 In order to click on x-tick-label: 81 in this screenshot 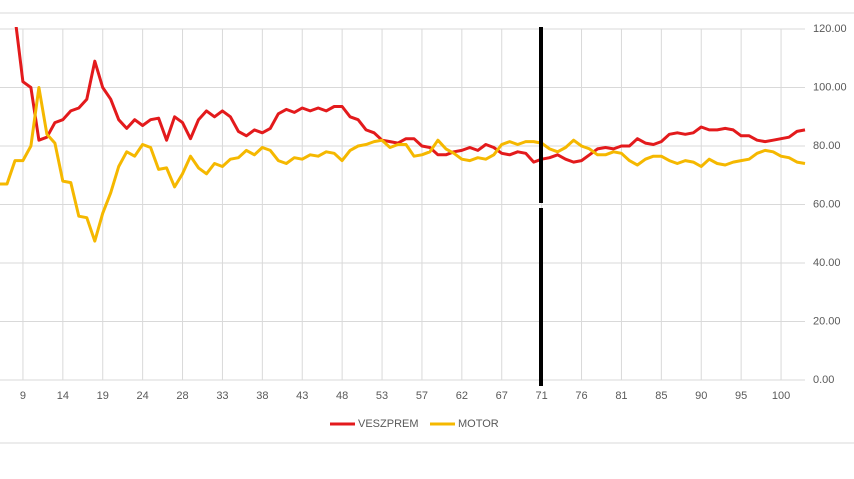, I will do `click(621, 396)`.